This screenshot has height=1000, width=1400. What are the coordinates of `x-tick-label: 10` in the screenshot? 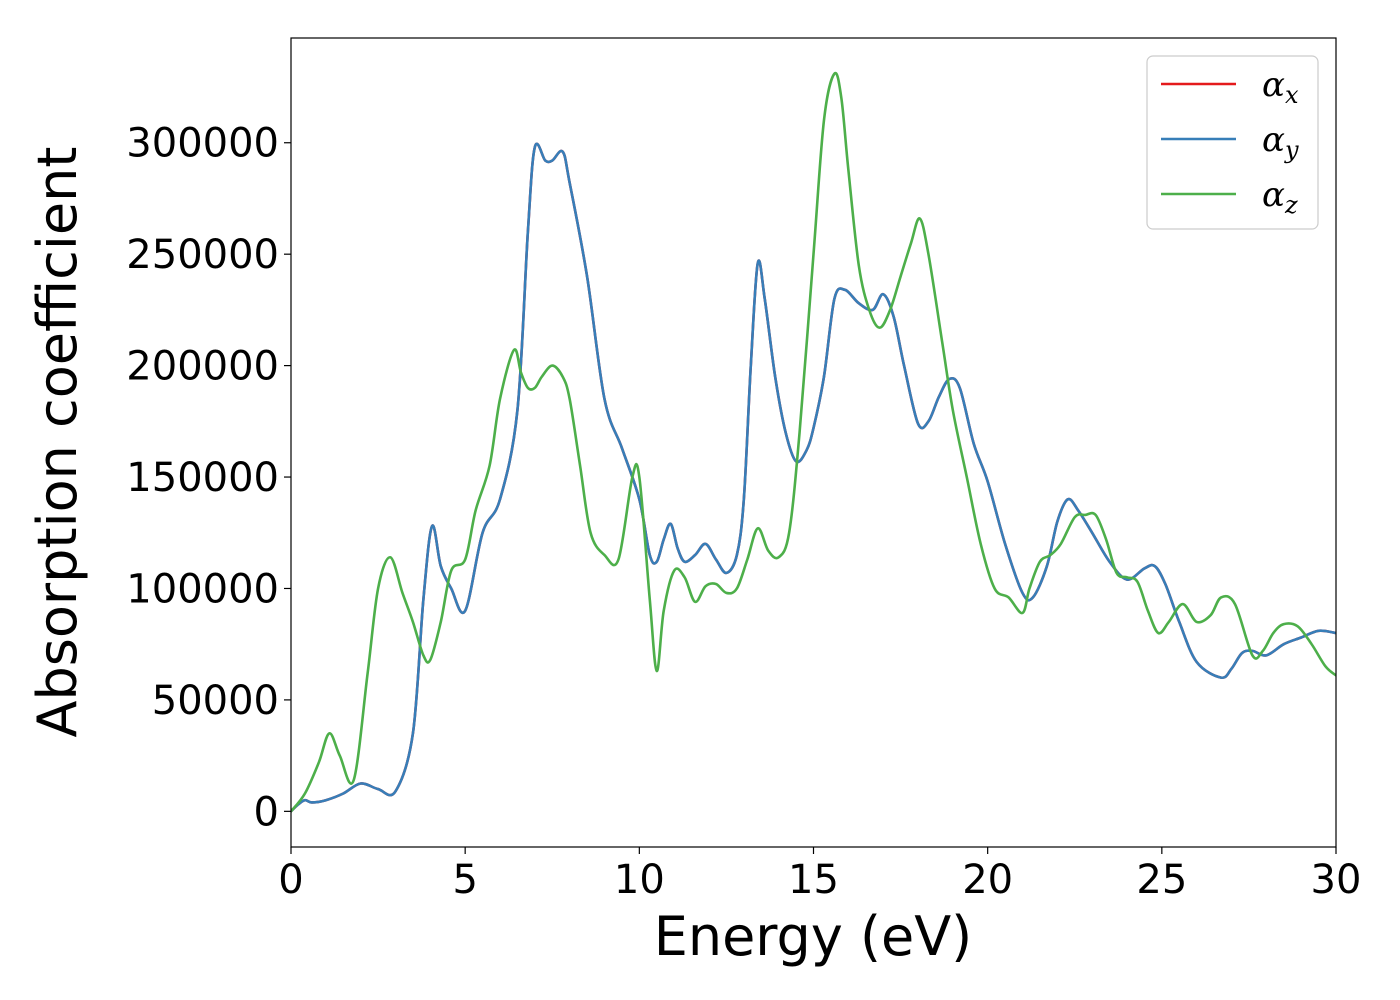 It's located at (639, 880).